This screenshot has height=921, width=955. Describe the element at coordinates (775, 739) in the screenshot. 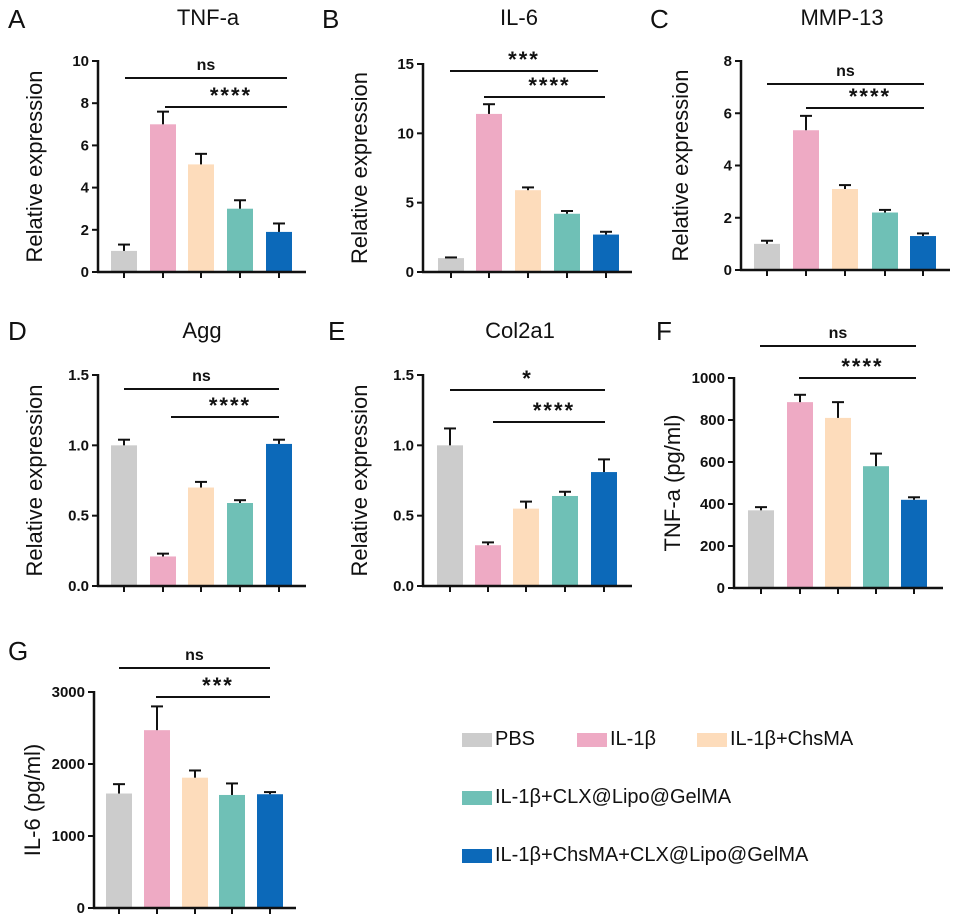

I see `legend-item-il1b-chsma: IL-1β+ChsMA` at that location.